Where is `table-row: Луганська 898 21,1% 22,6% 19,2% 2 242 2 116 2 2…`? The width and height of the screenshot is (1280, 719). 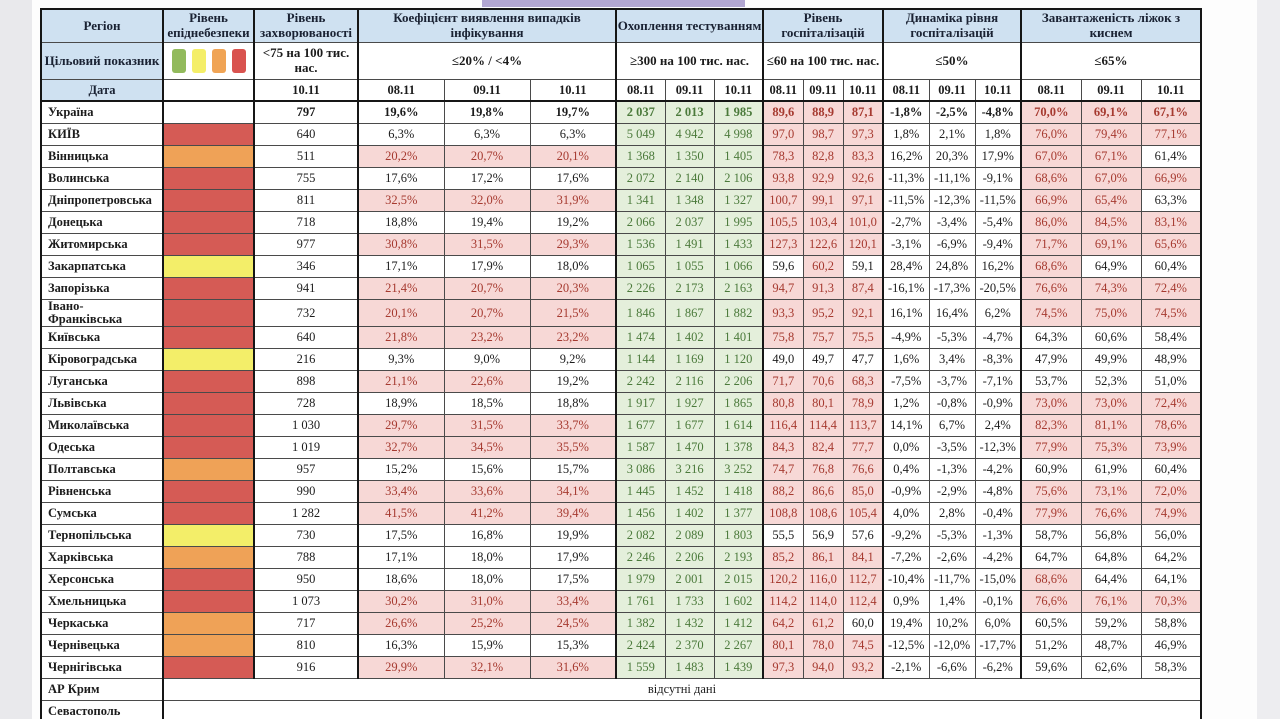 table-row: Луганська 898 21,1% 22,6% 19,2% 2 242 2 116 2 2… is located at coordinates (621, 382).